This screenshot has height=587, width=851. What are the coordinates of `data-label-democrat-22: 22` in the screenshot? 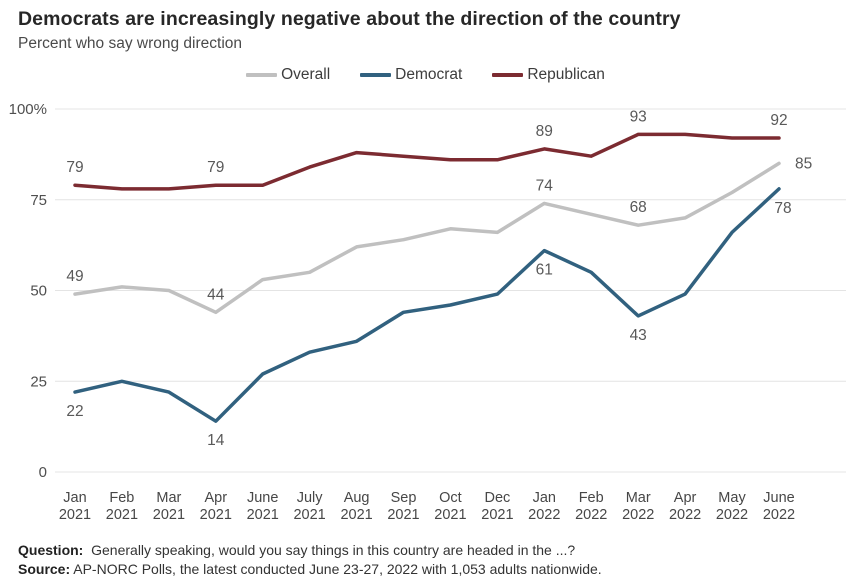 It's located at (74, 411).